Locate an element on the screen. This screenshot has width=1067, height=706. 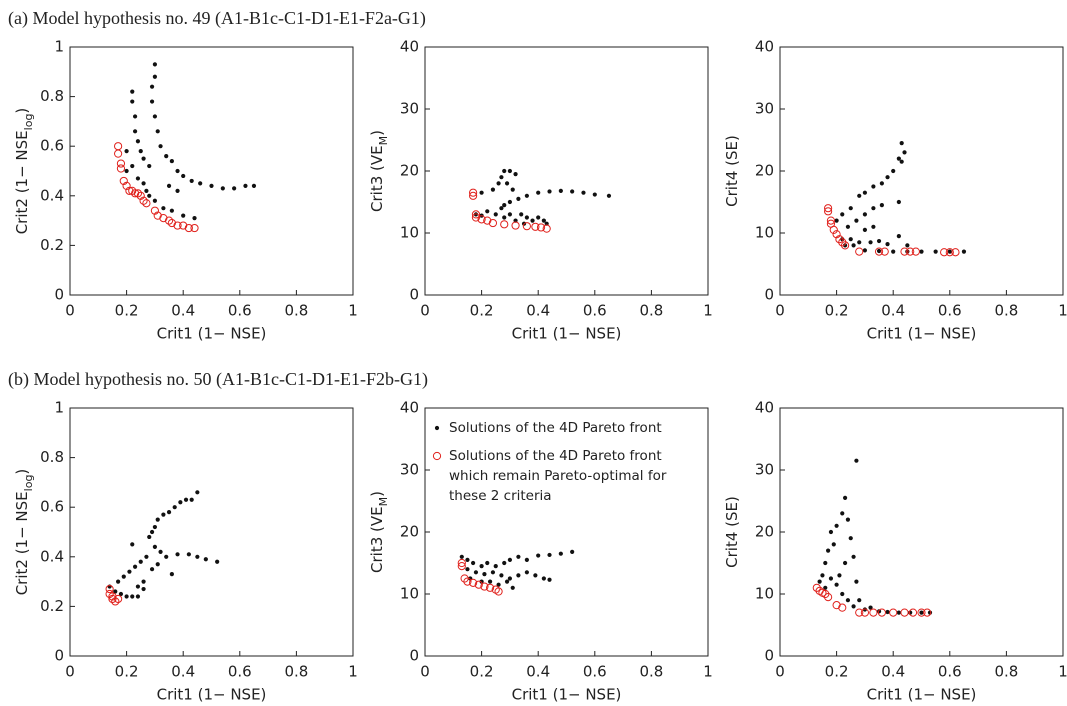
y-tick-label: 0.8 is located at coordinates (52, 457).